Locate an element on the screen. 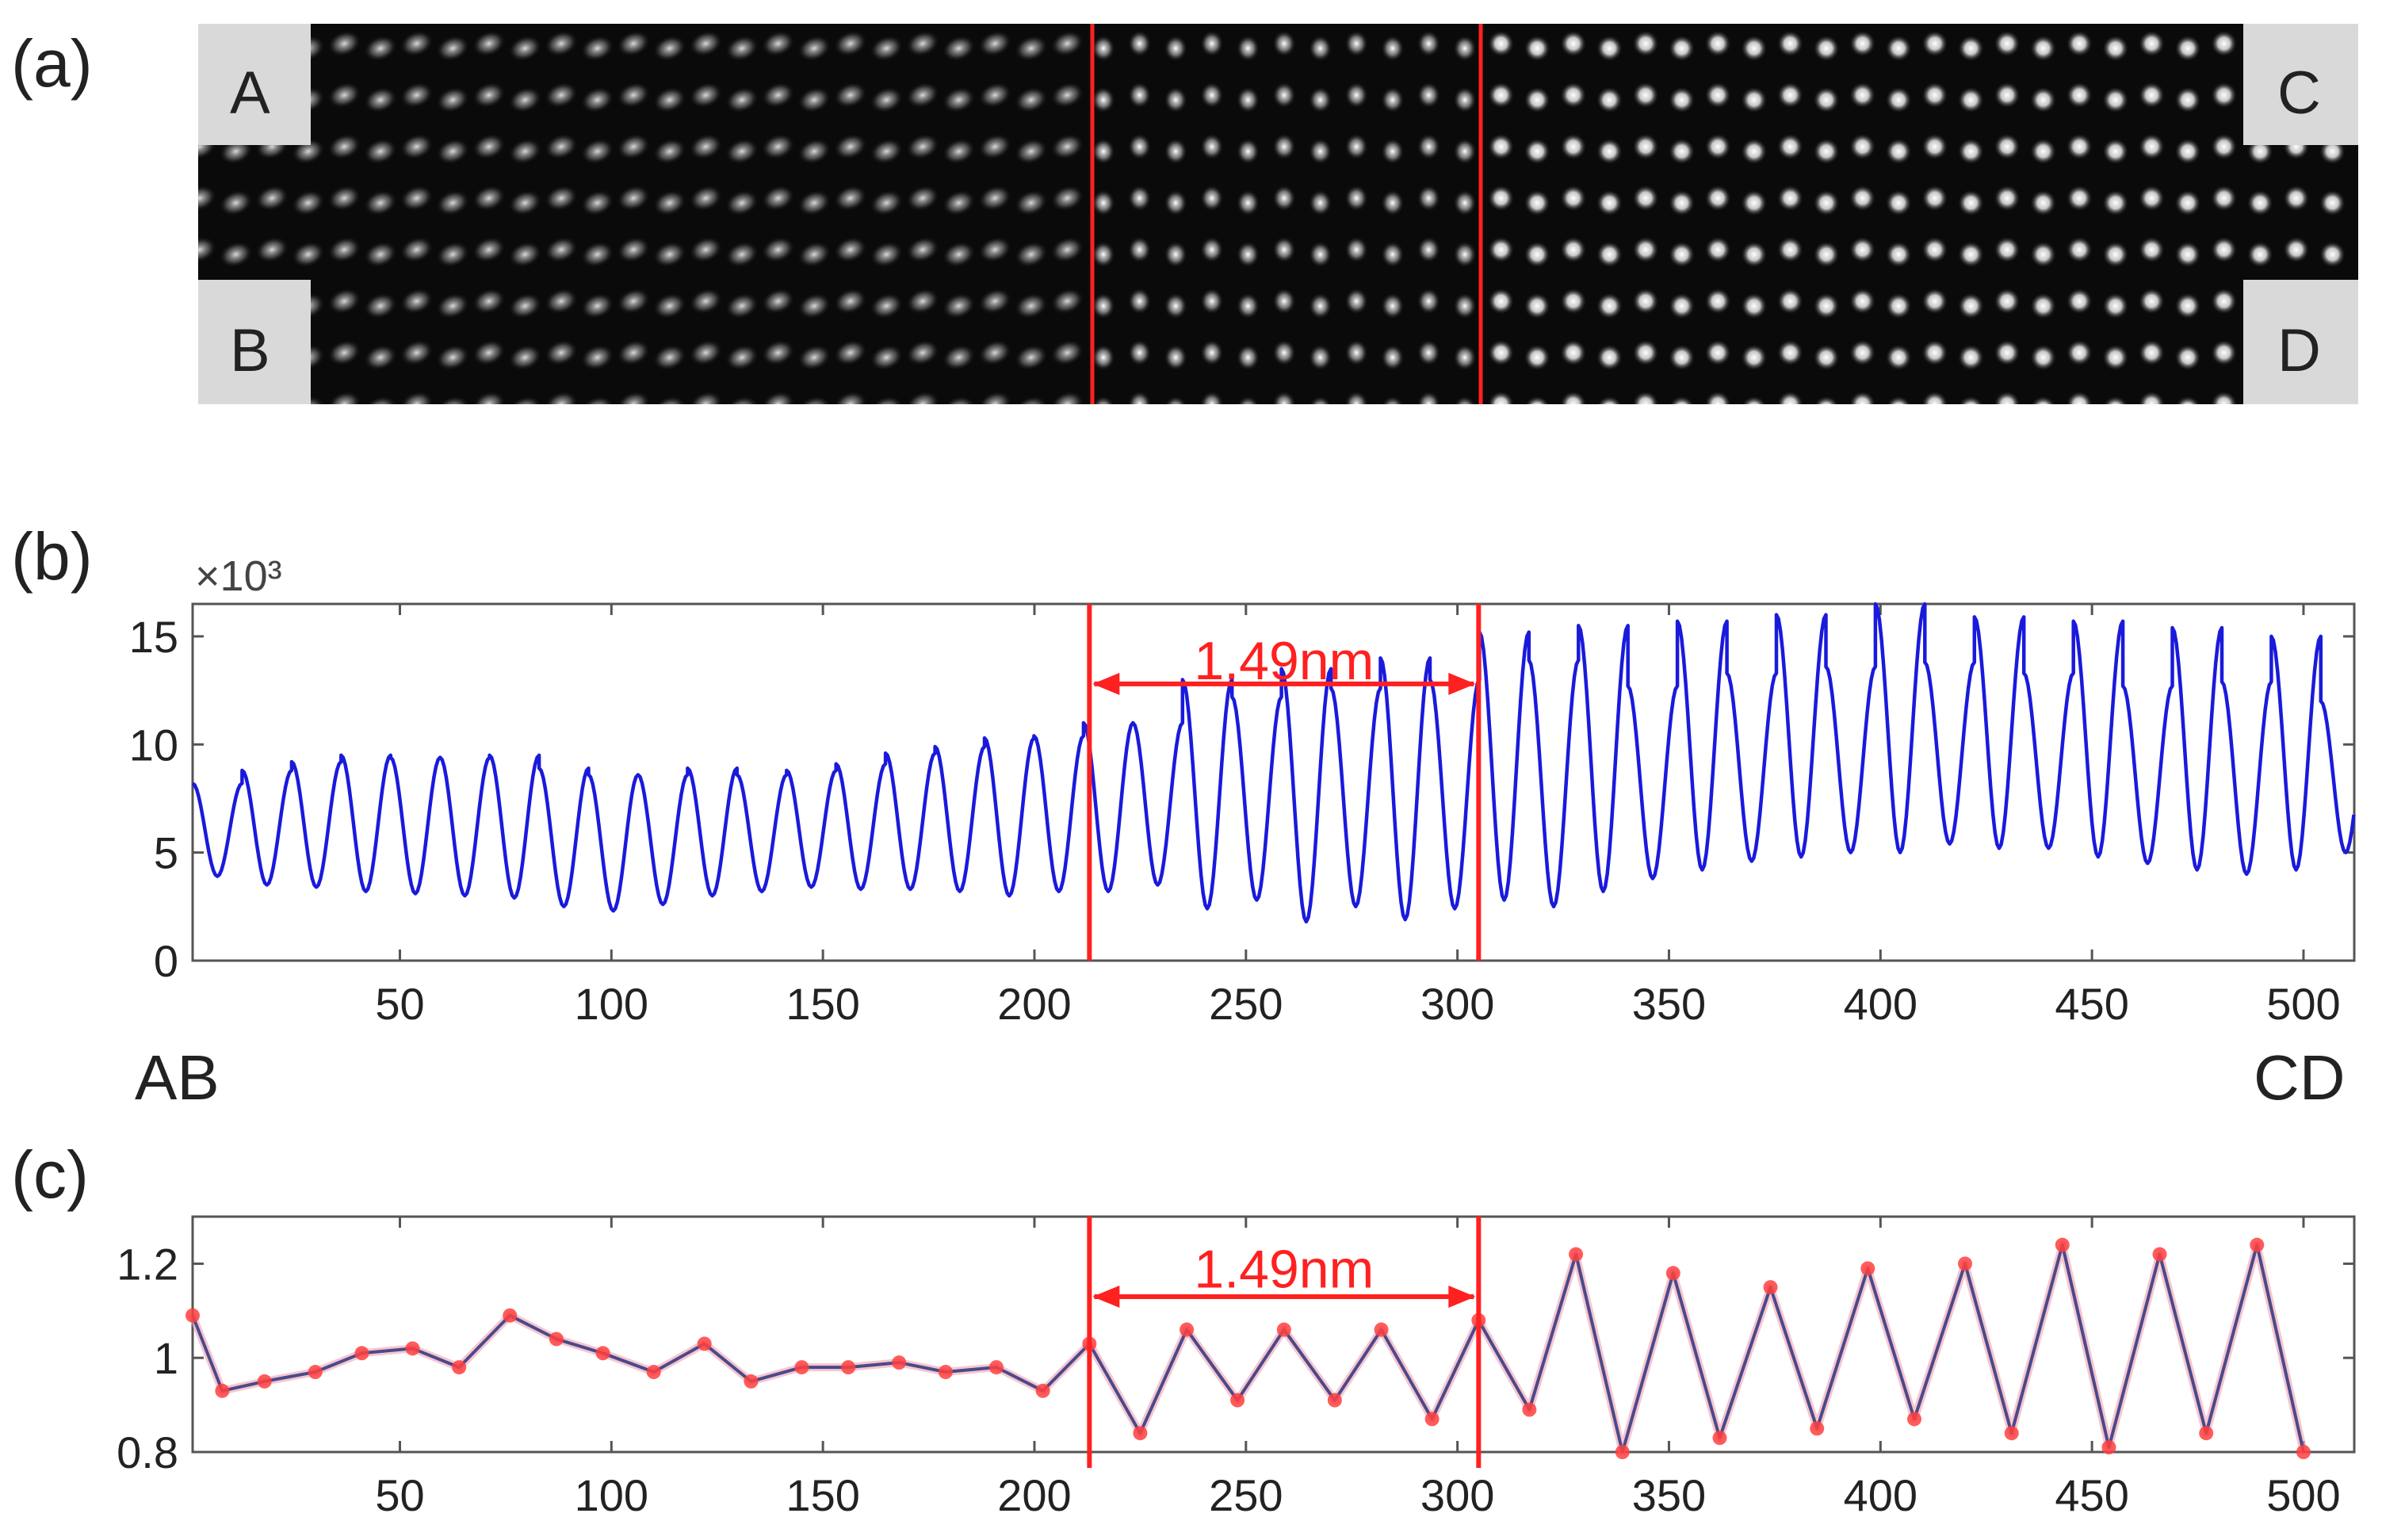 The image size is (2382, 1540). c-arrow-head-right is located at coordinates (1462, 1296).